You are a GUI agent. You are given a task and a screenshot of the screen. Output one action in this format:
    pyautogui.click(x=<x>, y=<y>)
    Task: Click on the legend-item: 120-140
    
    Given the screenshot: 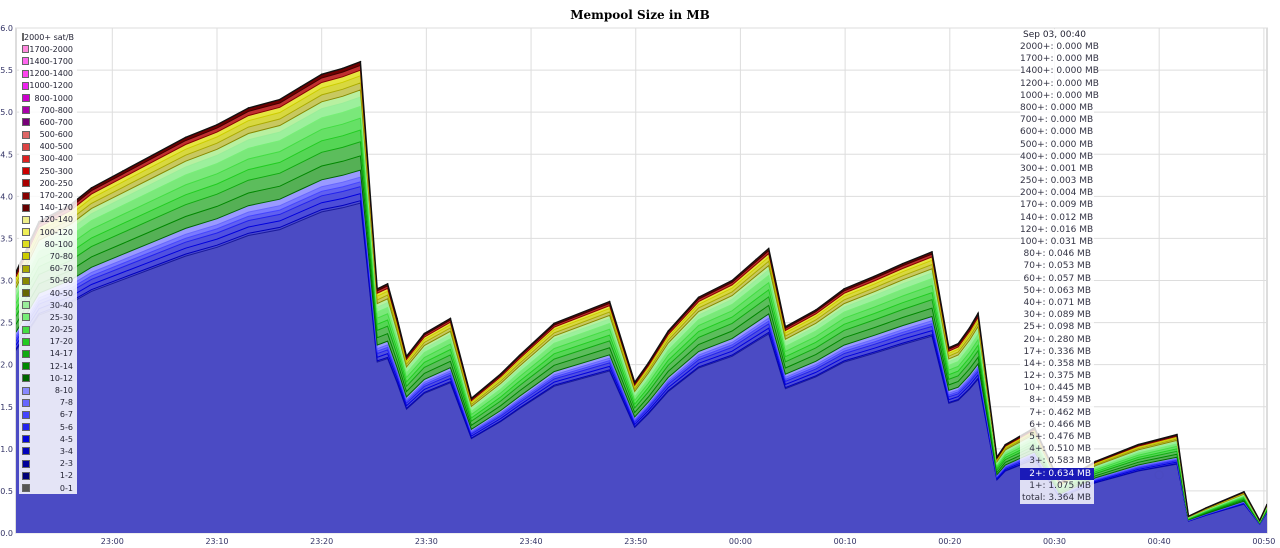 What is the action you would take?
    pyautogui.click(x=48, y=220)
    